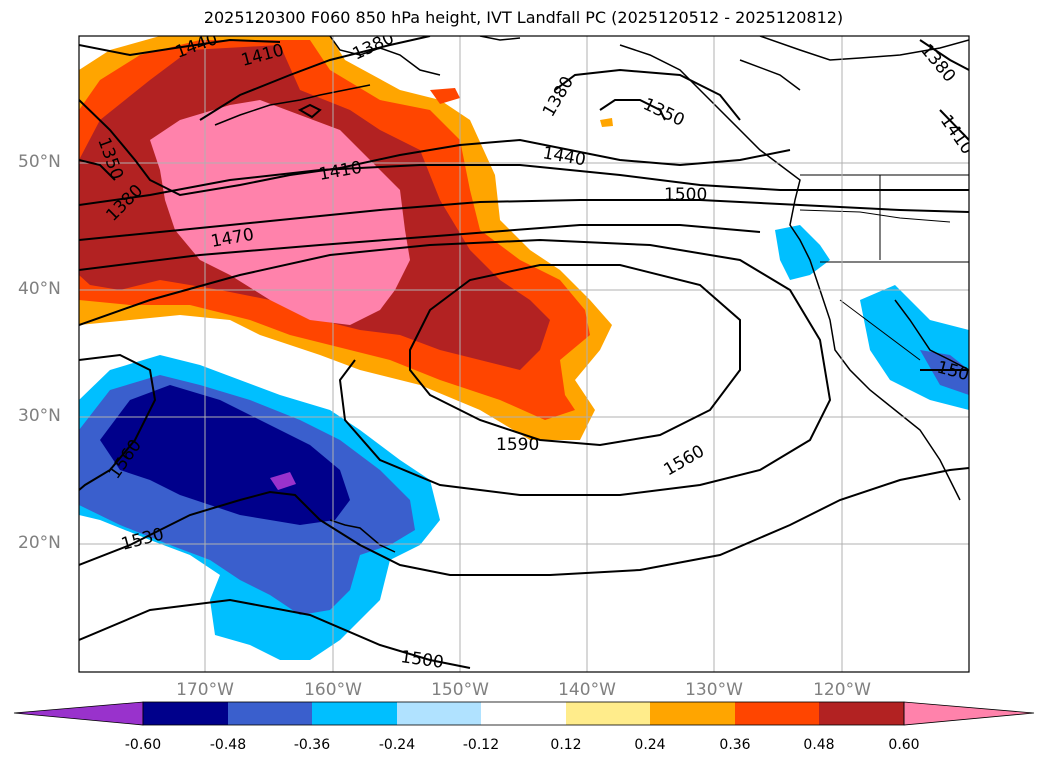 The width and height of the screenshot is (1047, 765). I want to click on colorbar-tick-label: -0.36, so click(312, 745).